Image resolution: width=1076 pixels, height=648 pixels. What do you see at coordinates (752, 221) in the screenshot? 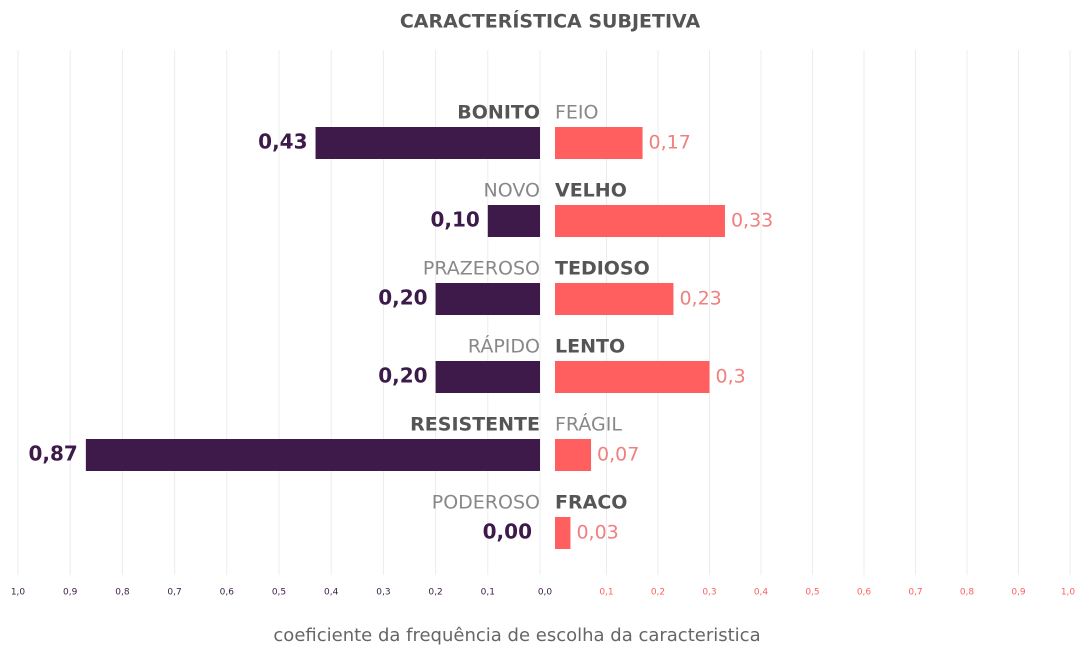
I see `right-value-label: 0,33` at bounding box center [752, 221].